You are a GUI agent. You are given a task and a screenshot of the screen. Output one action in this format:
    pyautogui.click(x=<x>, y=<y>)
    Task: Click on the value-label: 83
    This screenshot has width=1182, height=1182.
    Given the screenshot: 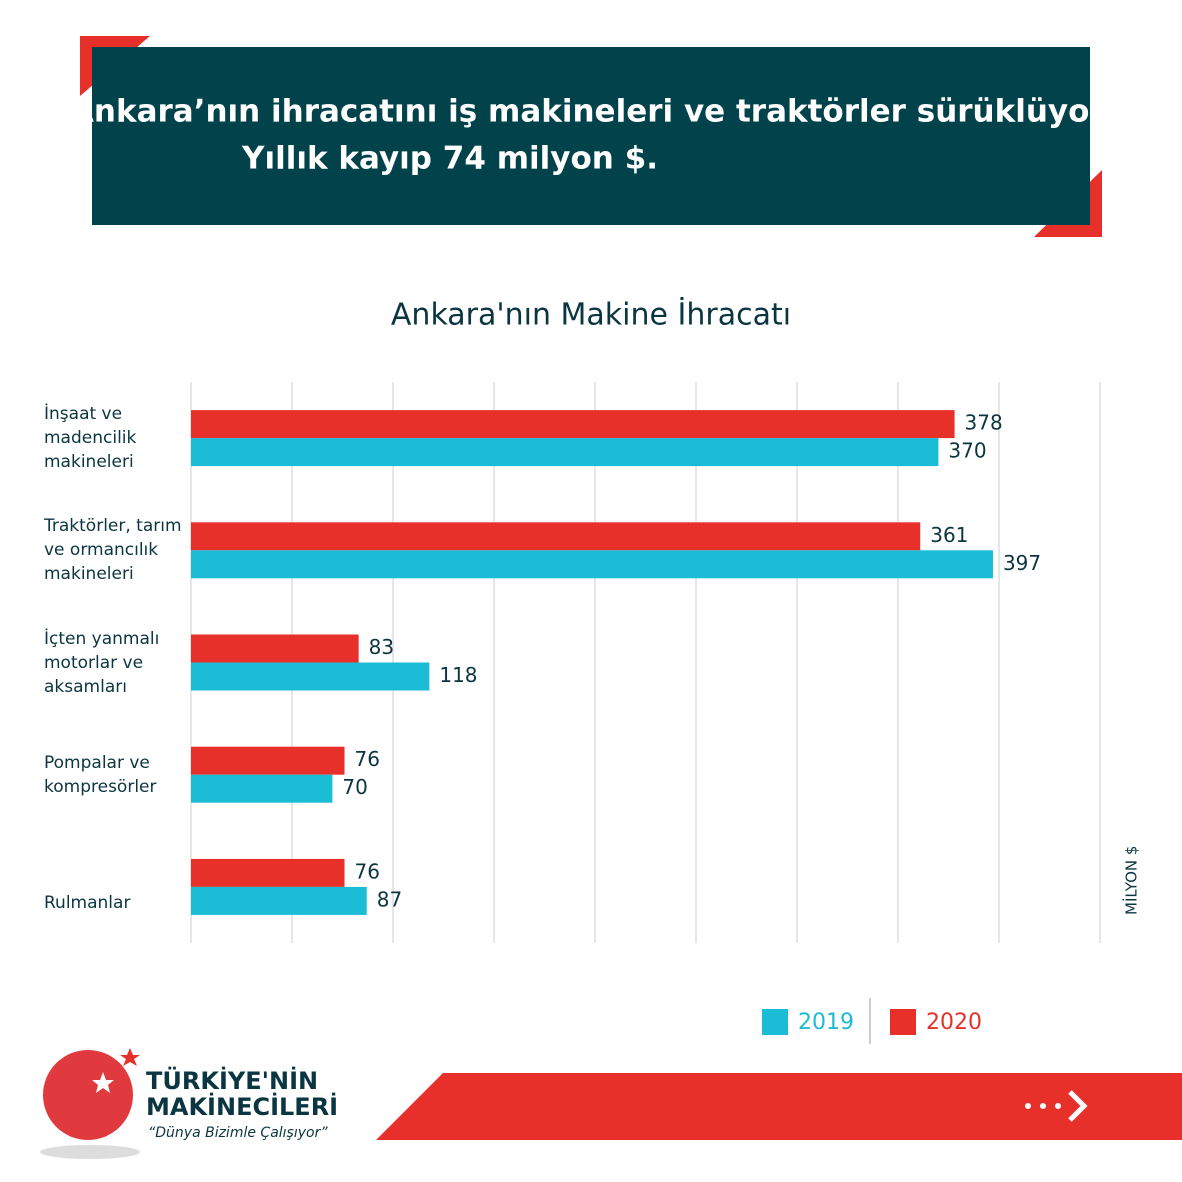 What is the action you would take?
    pyautogui.click(x=381, y=647)
    